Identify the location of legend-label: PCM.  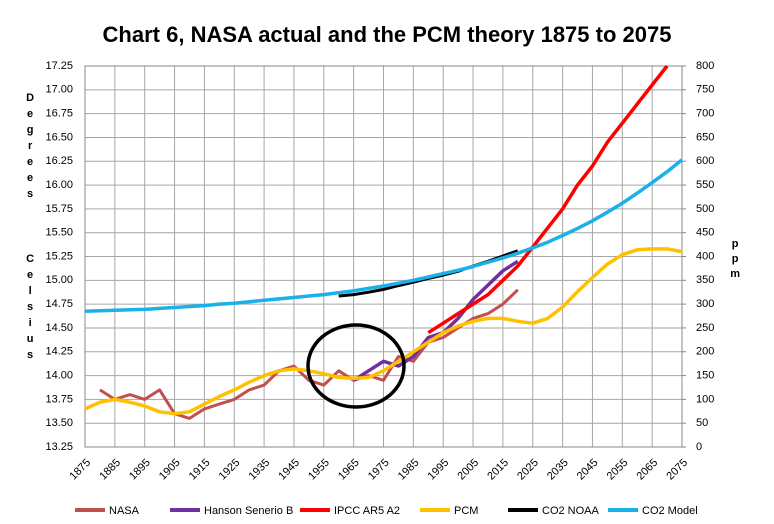
(466, 511).